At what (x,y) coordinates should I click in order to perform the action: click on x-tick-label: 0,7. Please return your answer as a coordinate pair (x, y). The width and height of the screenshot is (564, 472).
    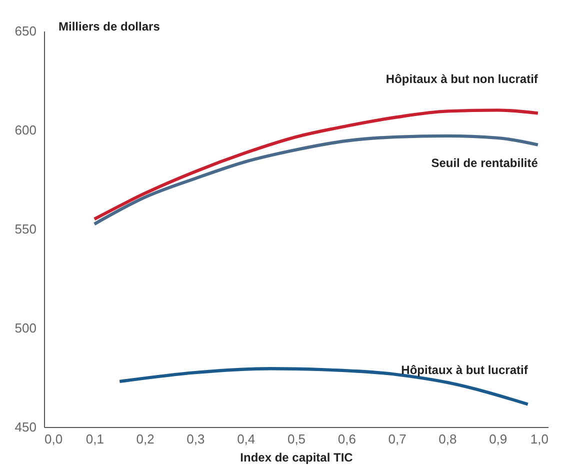
    Looking at the image, I should click on (397, 439).